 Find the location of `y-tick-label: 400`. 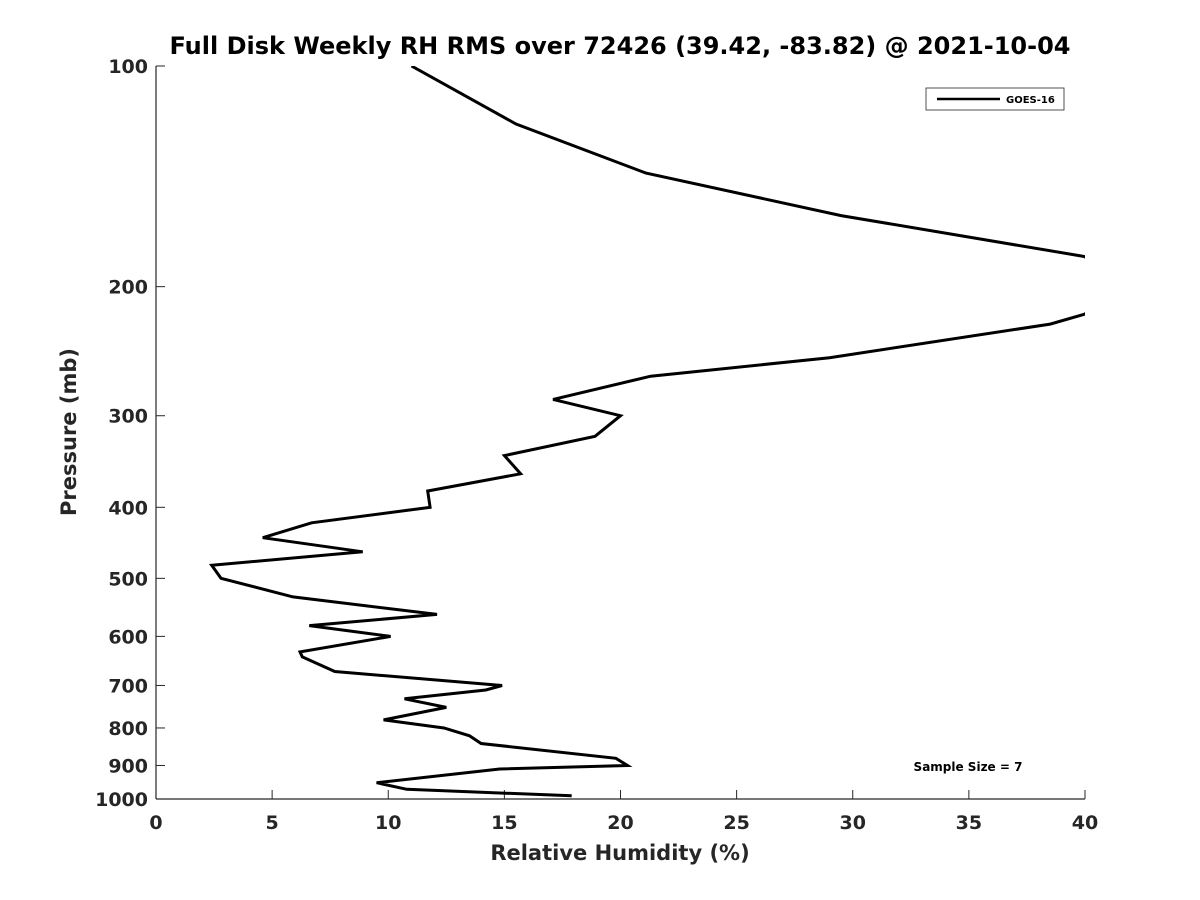

y-tick-label: 400 is located at coordinates (128, 508).